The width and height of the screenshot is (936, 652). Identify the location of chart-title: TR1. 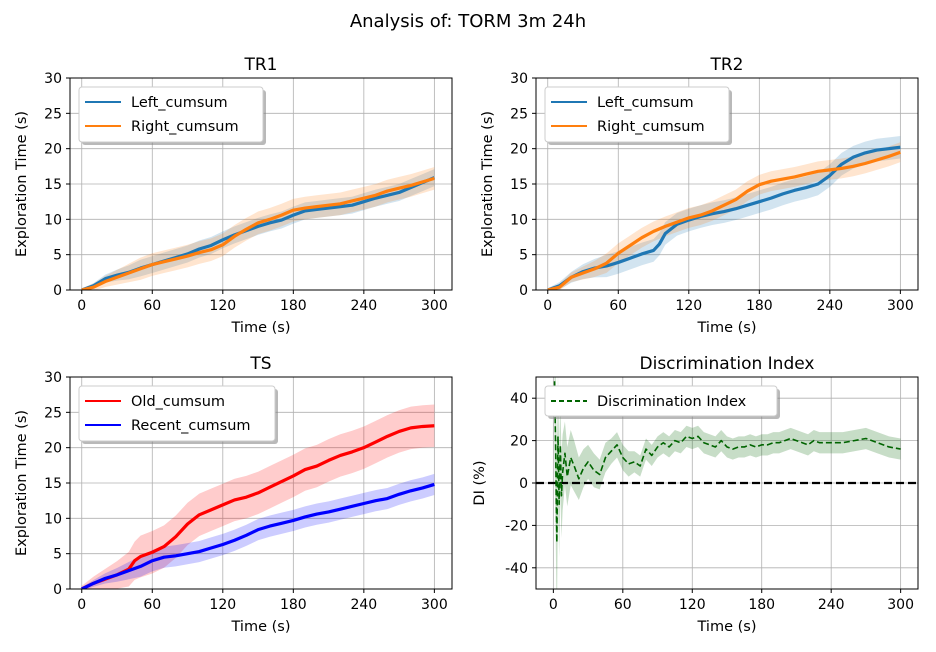
(260, 65).